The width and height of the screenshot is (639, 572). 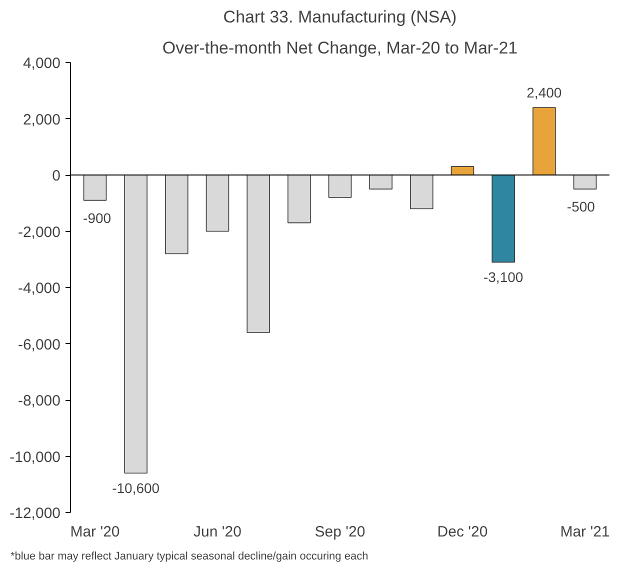 What do you see at coordinates (503, 277) in the screenshot?
I see `data-label: -3,100` at bounding box center [503, 277].